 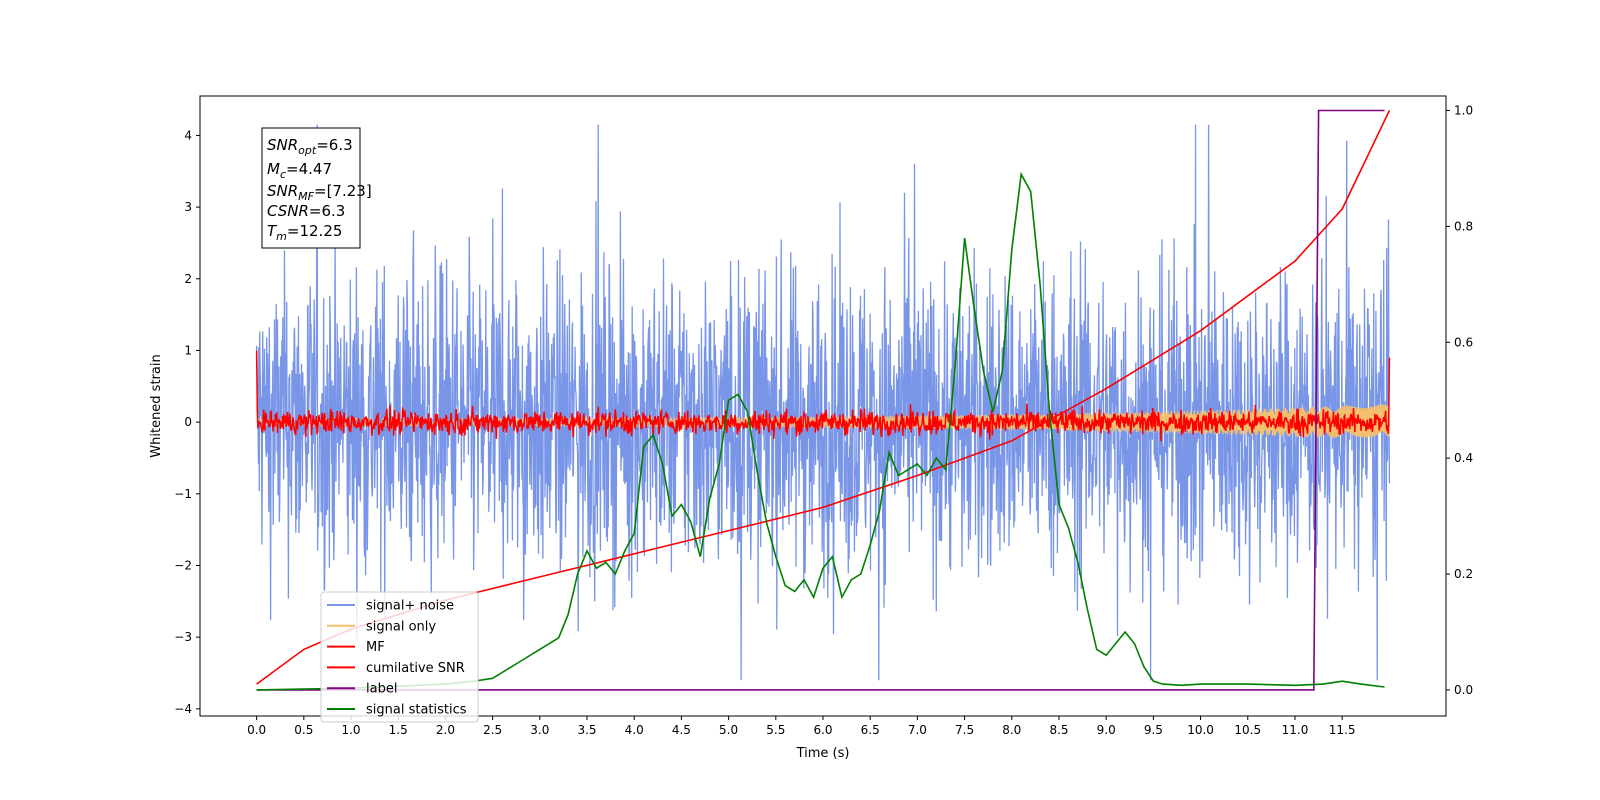 What do you see at coordinates (183, 637) in the screenshot?
I see `y-tick-label: −3` at bounding box center [183, 637].